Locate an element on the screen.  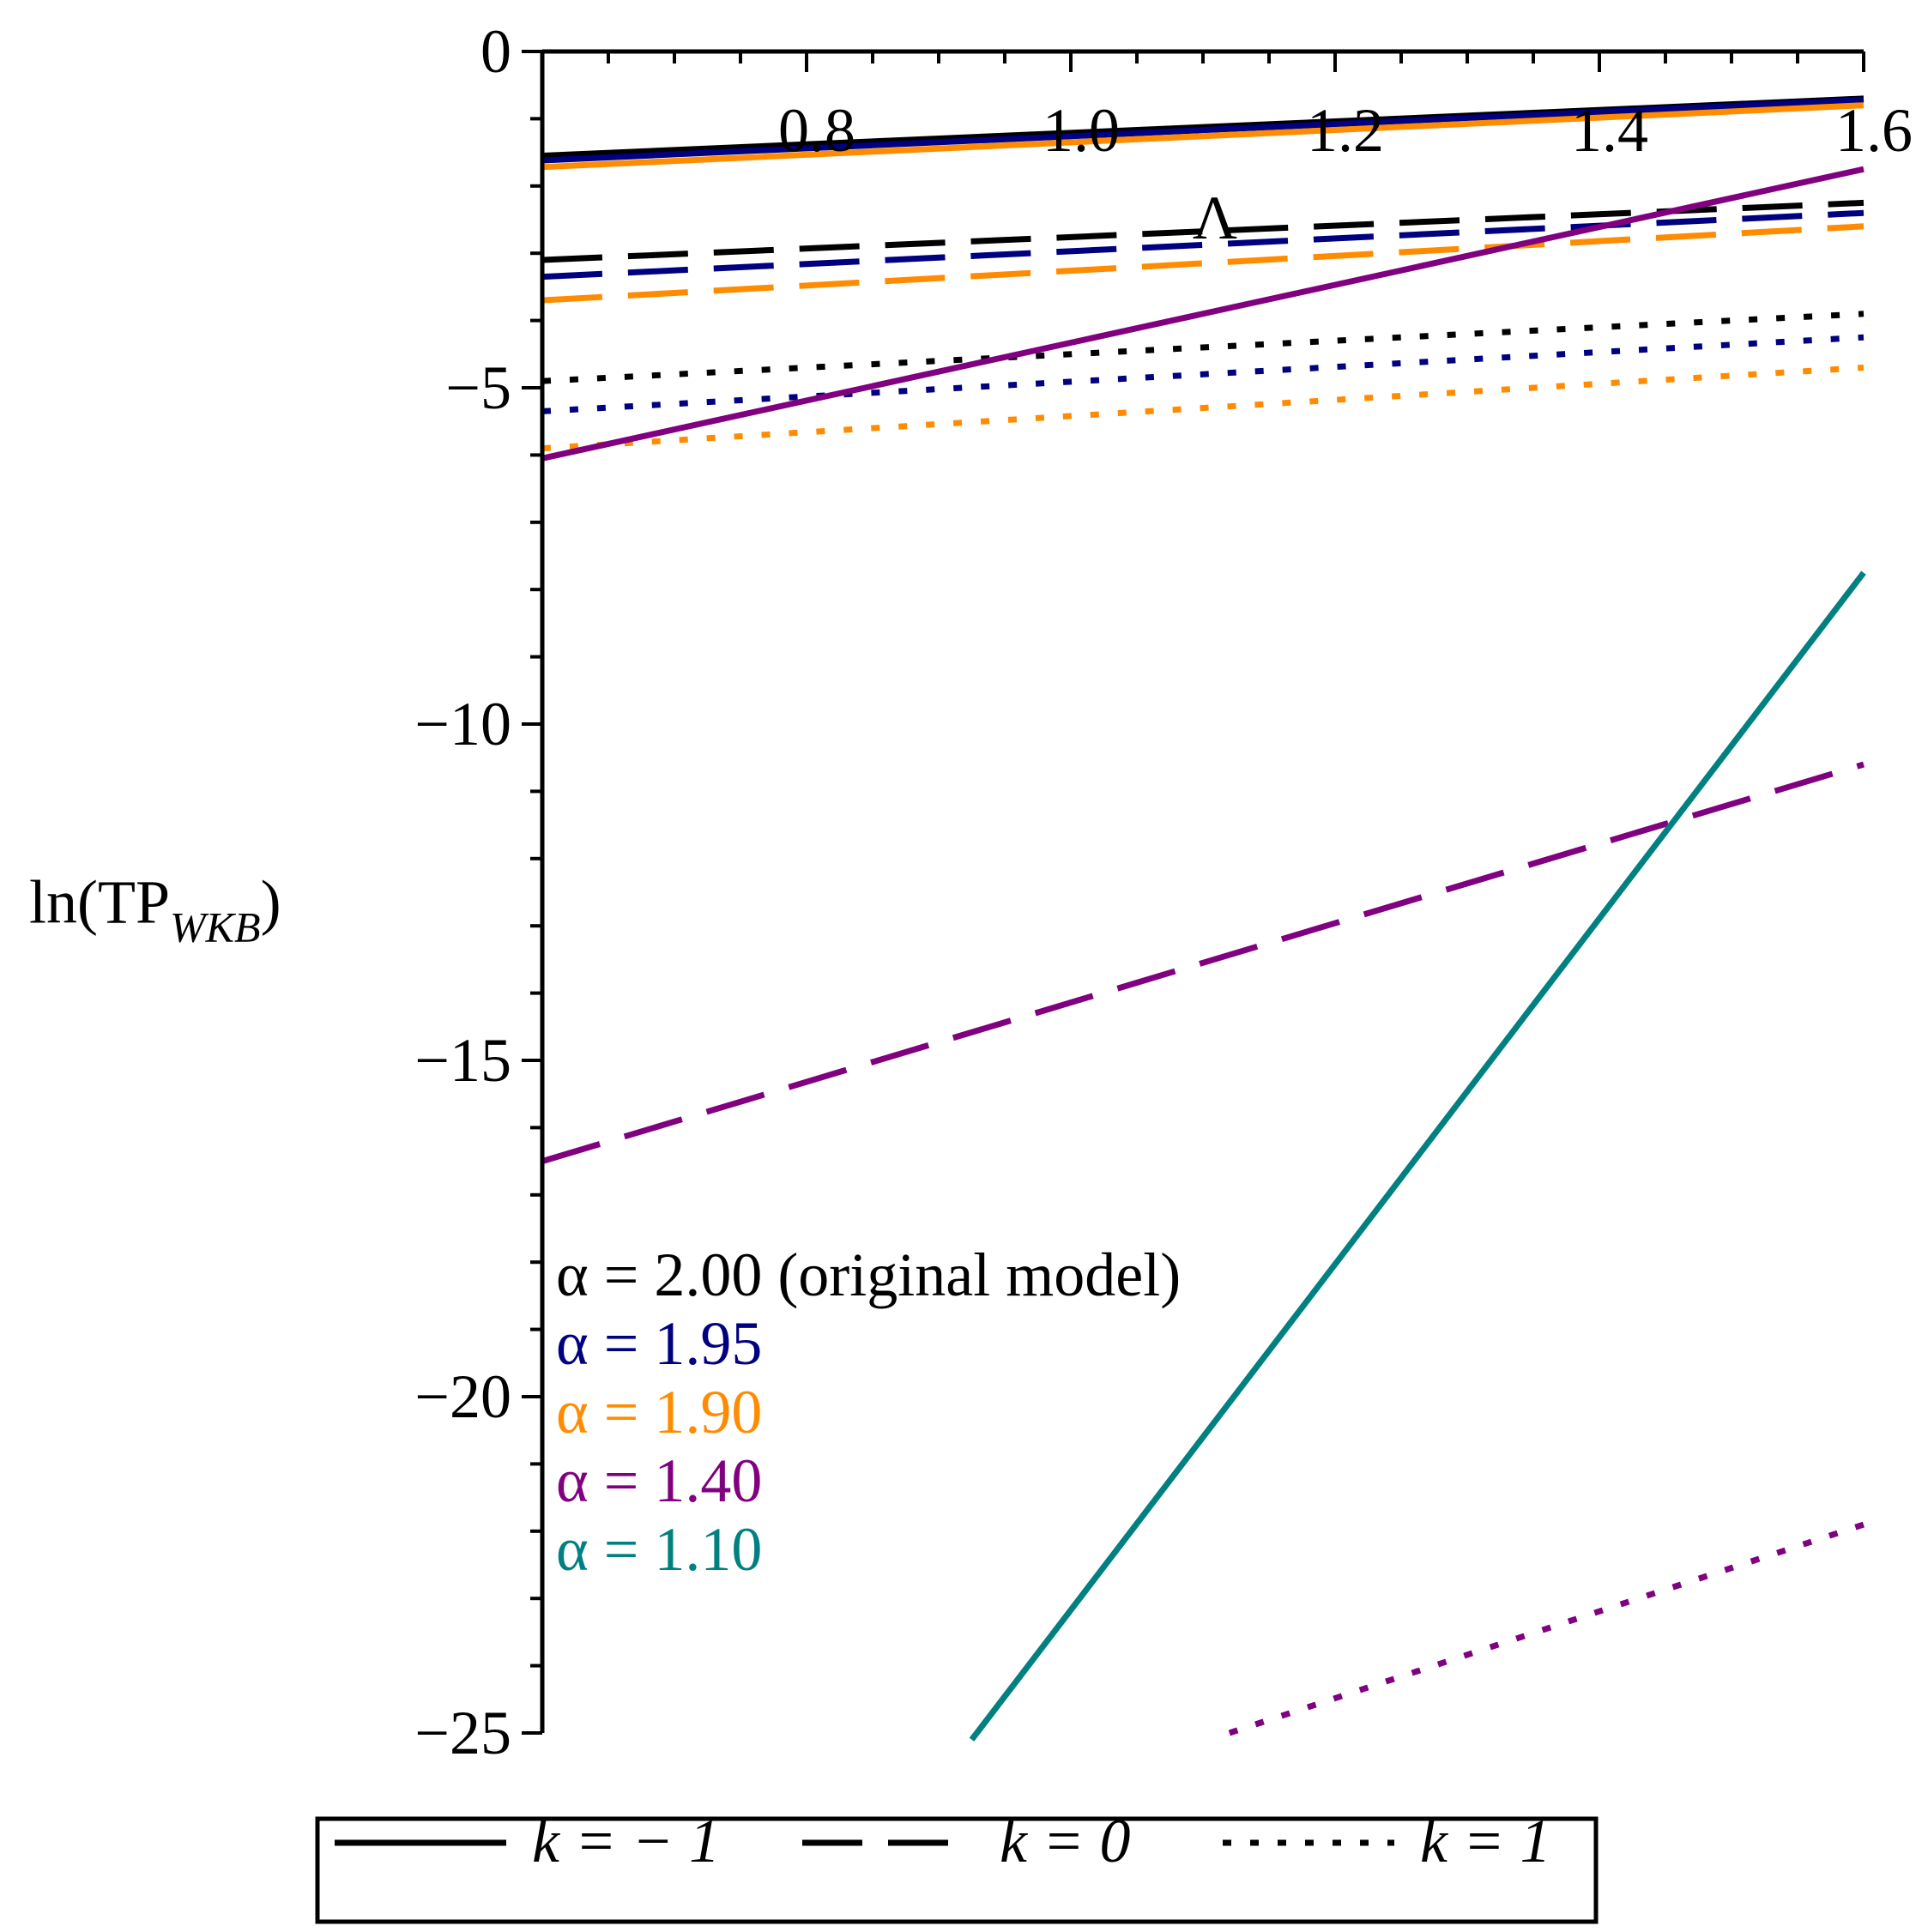
legend-label-dashed: k = 0 is located at coordinates (1066, 1841).